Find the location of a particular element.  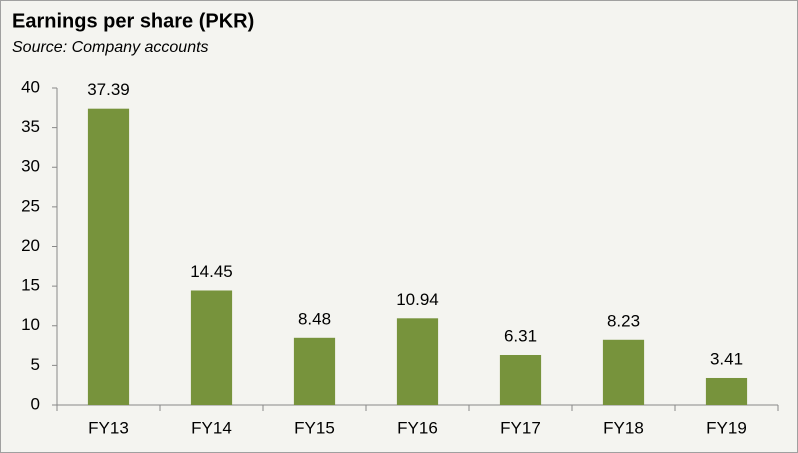

data-label: 37.39 is located at coordinates (108, 89).